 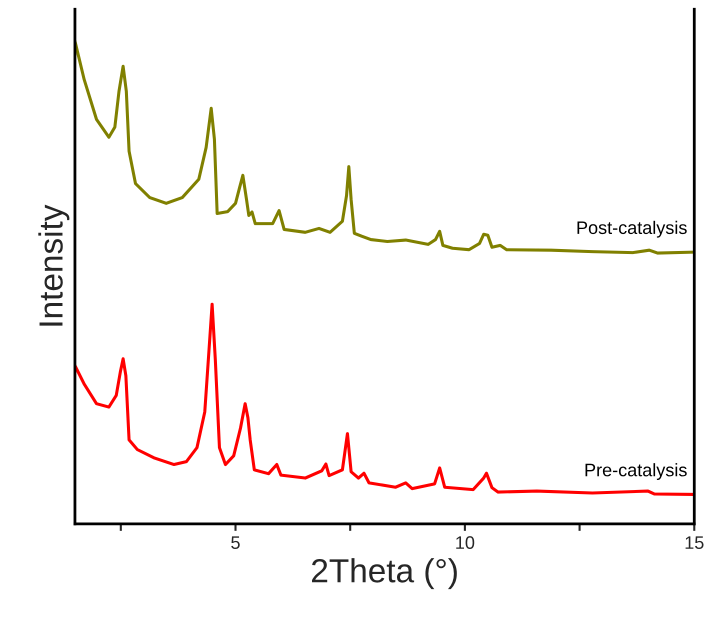 What do you see at coordinates (695, 542) in the screenshot?
I see `x-tick-label: 15` at bounding box center [695, 542].